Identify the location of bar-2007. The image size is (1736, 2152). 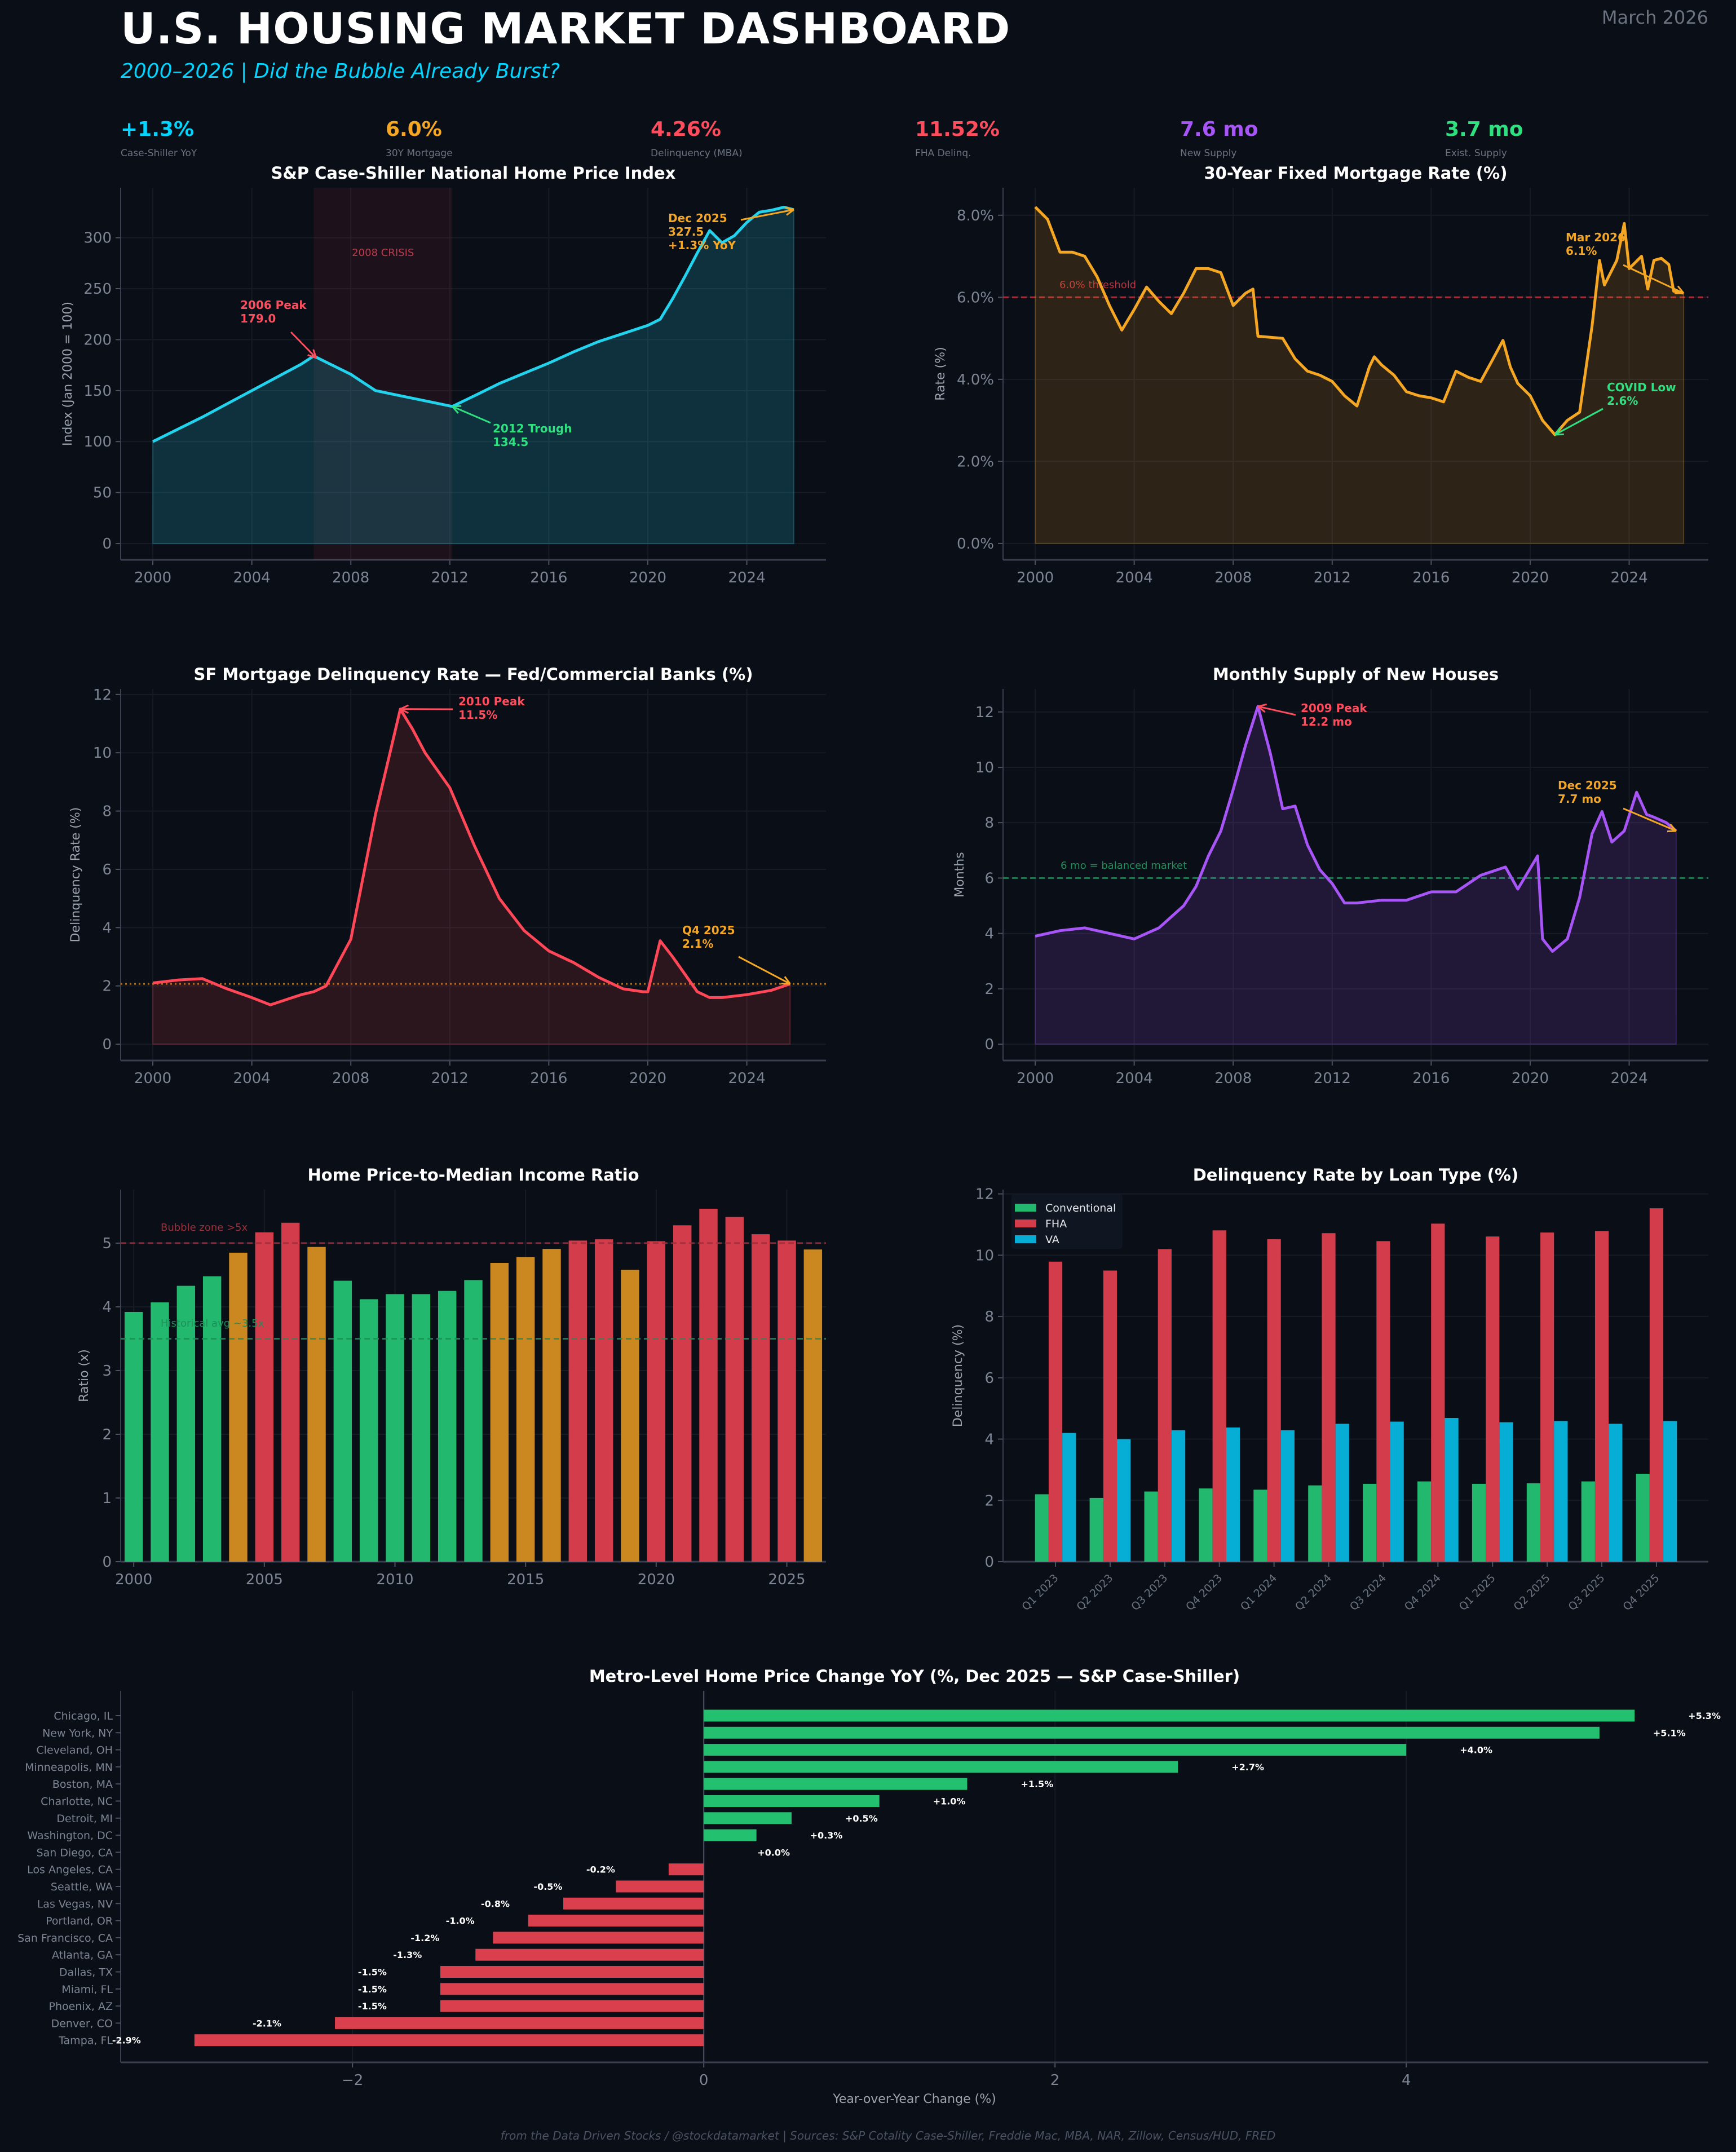
(316, 1404).